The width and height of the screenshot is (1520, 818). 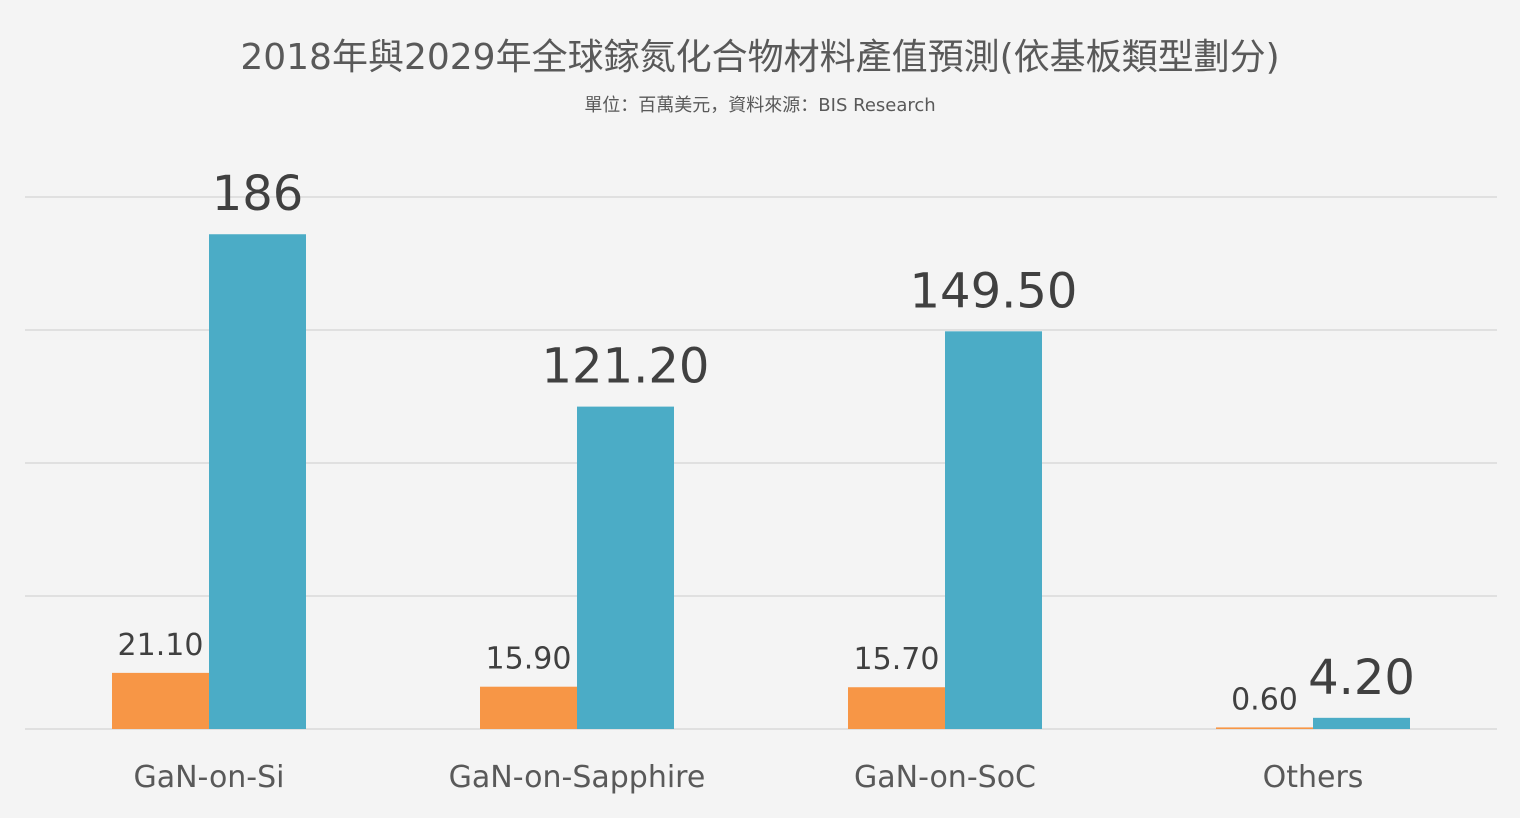 What do you see at coordinates (945, 777) in the screenshot?
I see `x-tick-label: GaN-on-SoC` at bounding box center [945, 777].